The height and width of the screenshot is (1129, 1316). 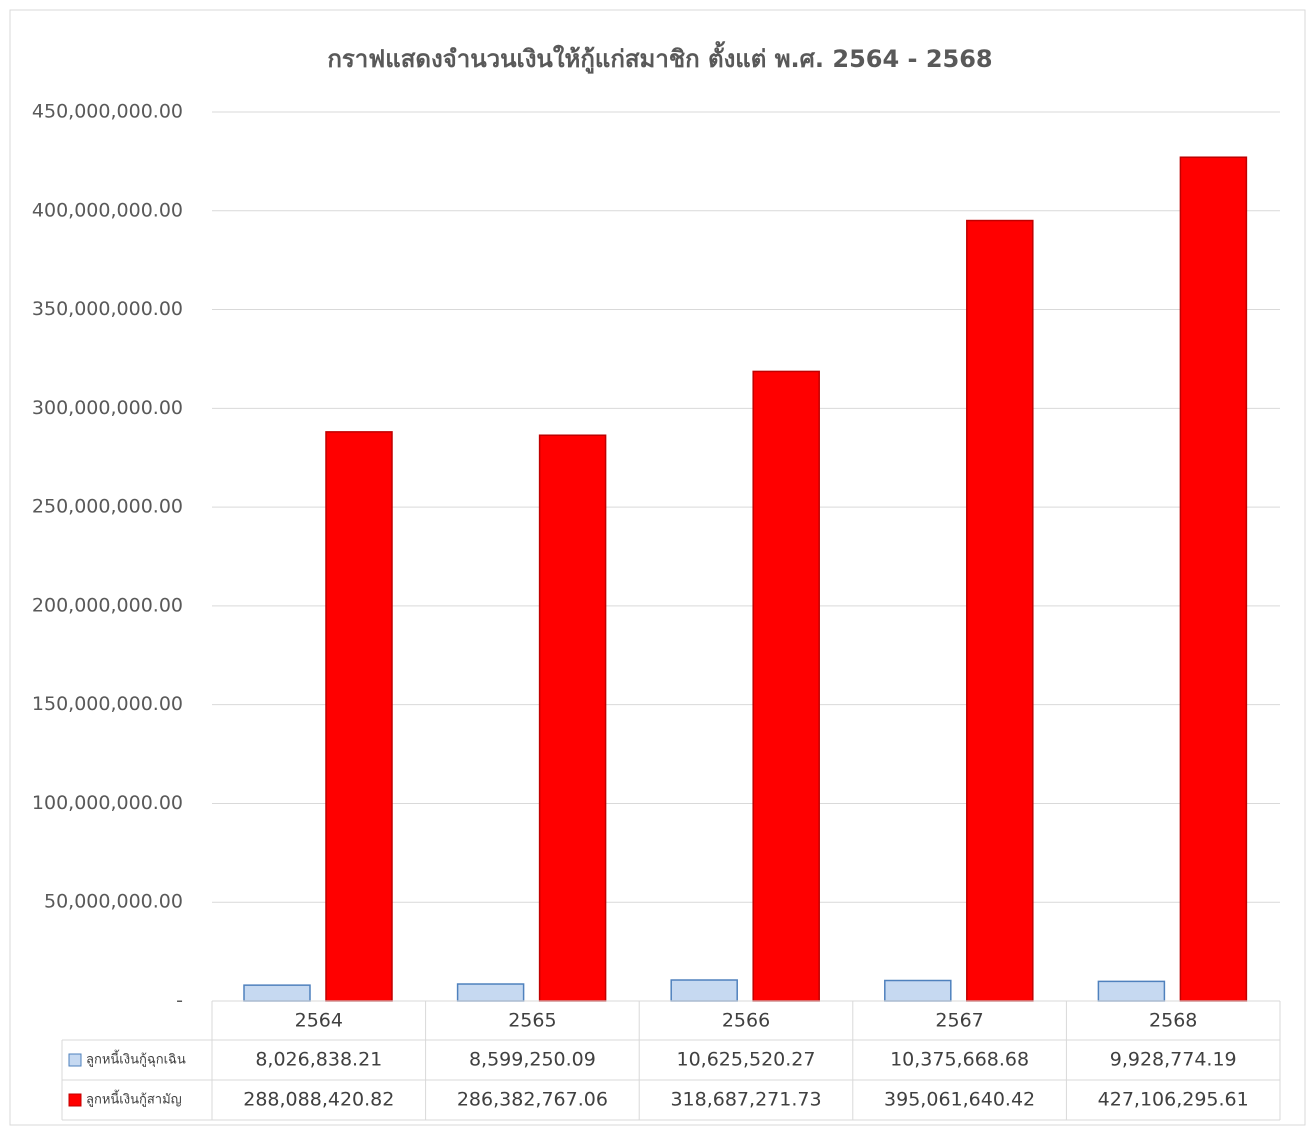 What do you see at coordinates (107, 605) in the screenshot?
I see `y-tick-label: 200,000,000.00` at bounding box center [107, 605].